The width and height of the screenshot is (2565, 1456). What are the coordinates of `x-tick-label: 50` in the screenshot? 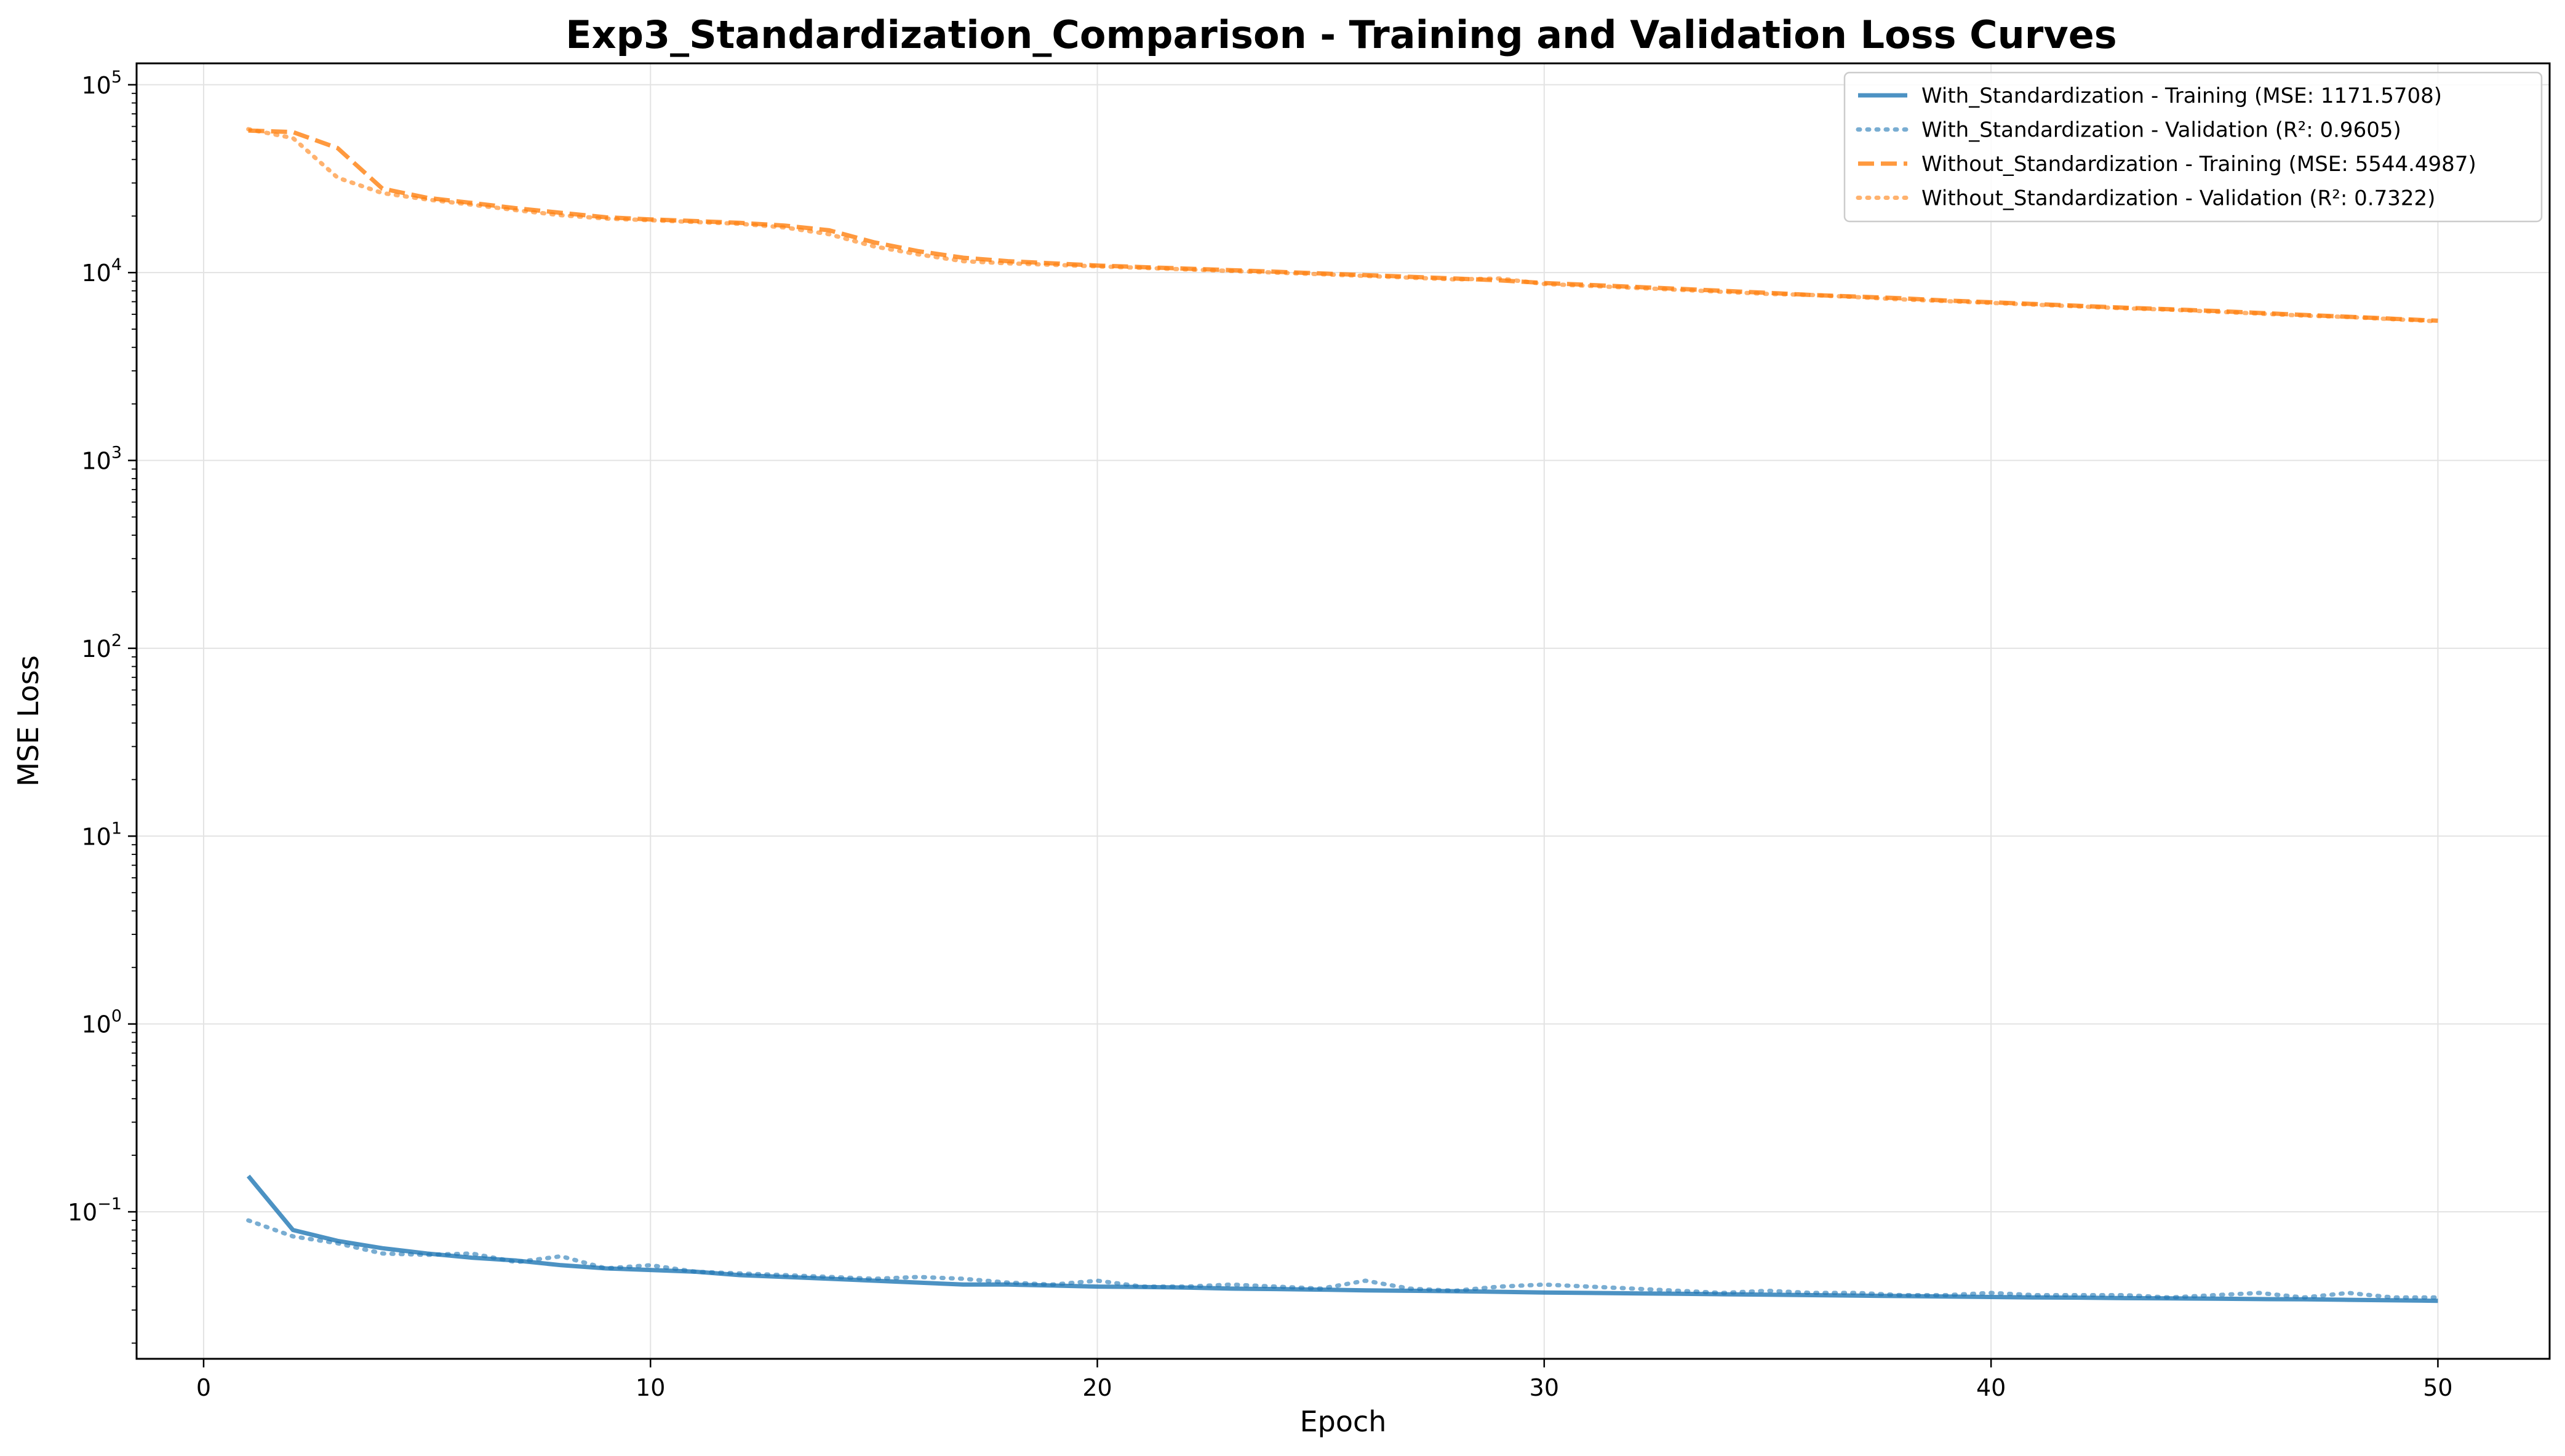 It's located at (2437, 1387).